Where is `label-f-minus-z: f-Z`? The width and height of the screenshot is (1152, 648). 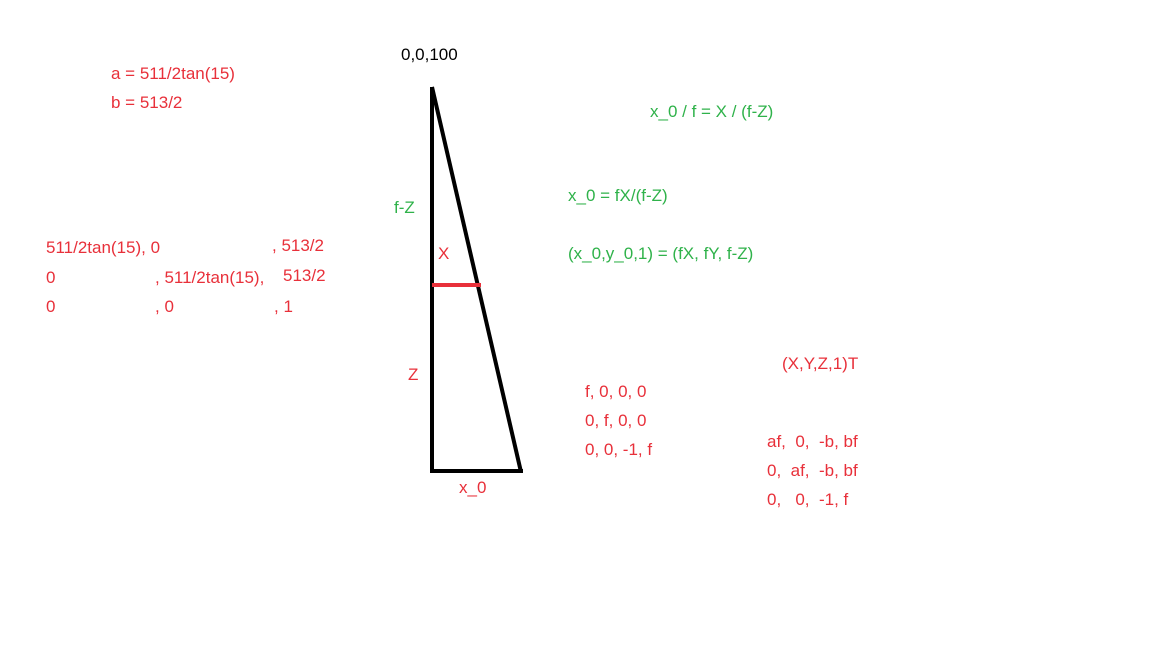
label-f-minus-z: f-Z is located at coordinates (404, 207).